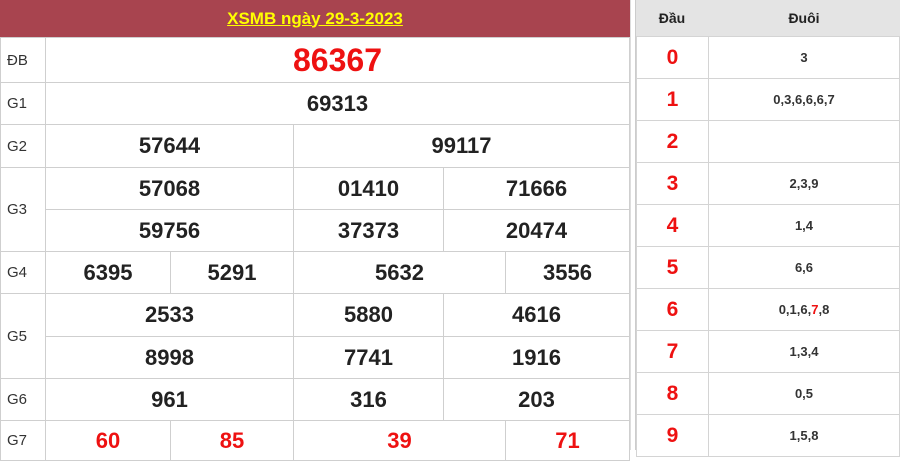  What do you see at coordinates (824, 309) in the screenshot?
I see `tail-part: ,8` at bounding box center [824, 309].